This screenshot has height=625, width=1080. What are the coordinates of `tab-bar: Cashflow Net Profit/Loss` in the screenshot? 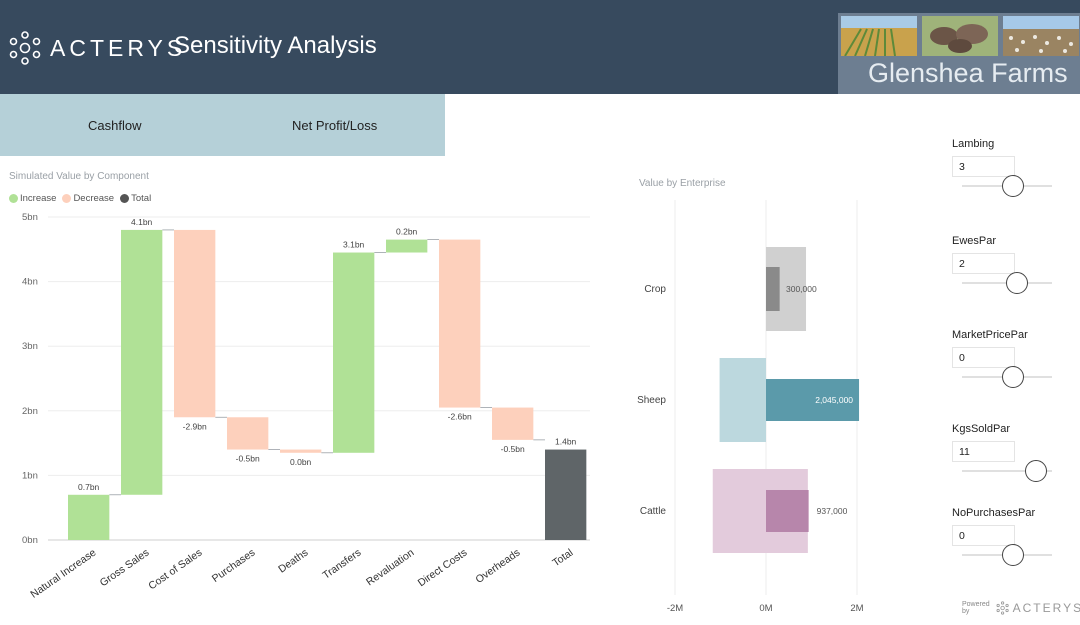 It's located at (222, 125).